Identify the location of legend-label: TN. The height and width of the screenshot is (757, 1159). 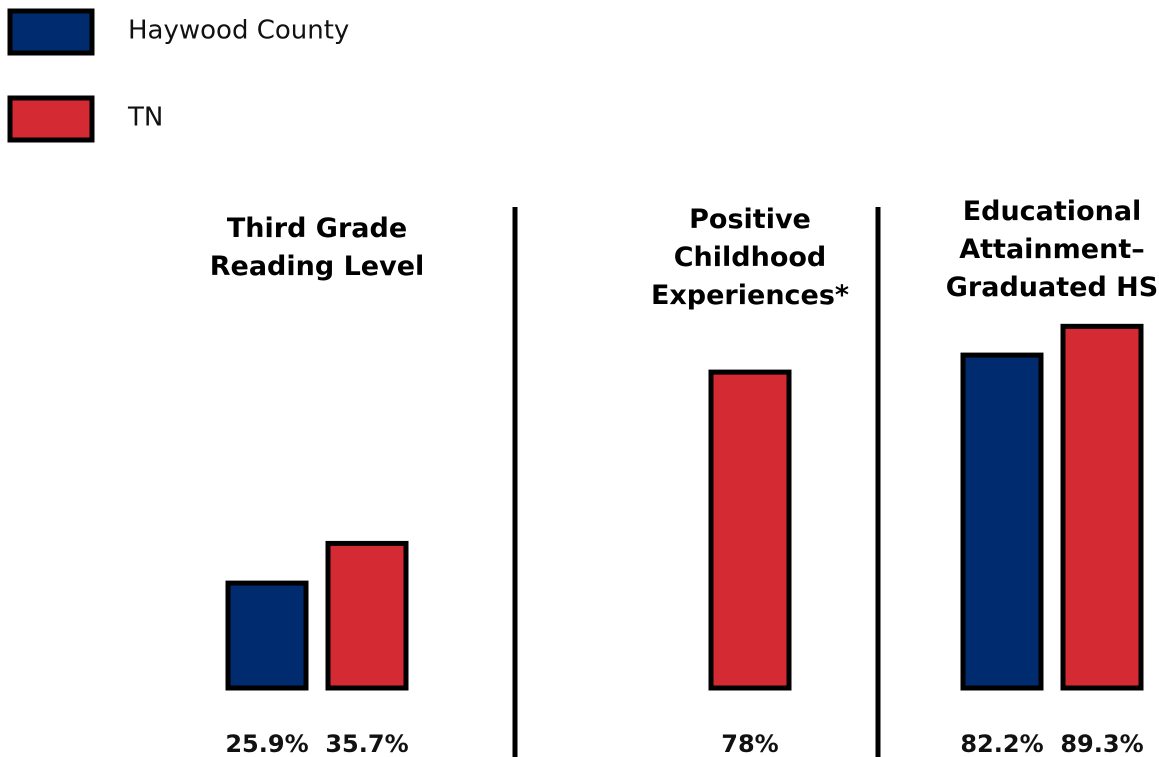
(145, 118).